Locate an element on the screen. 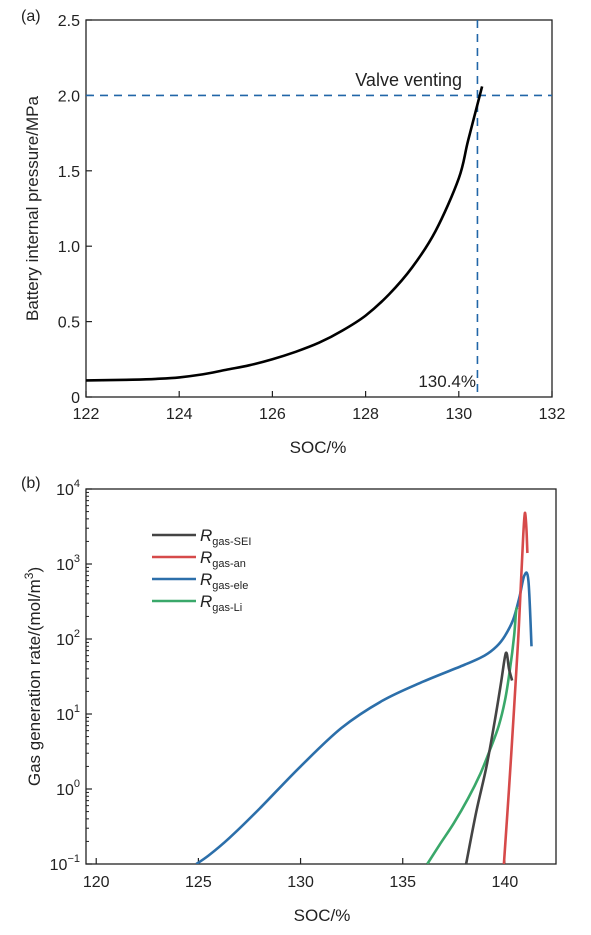 The width and height of the screenshot is (591, 935). y-tick-exponent: 3 is located at coordinates (77, 559).